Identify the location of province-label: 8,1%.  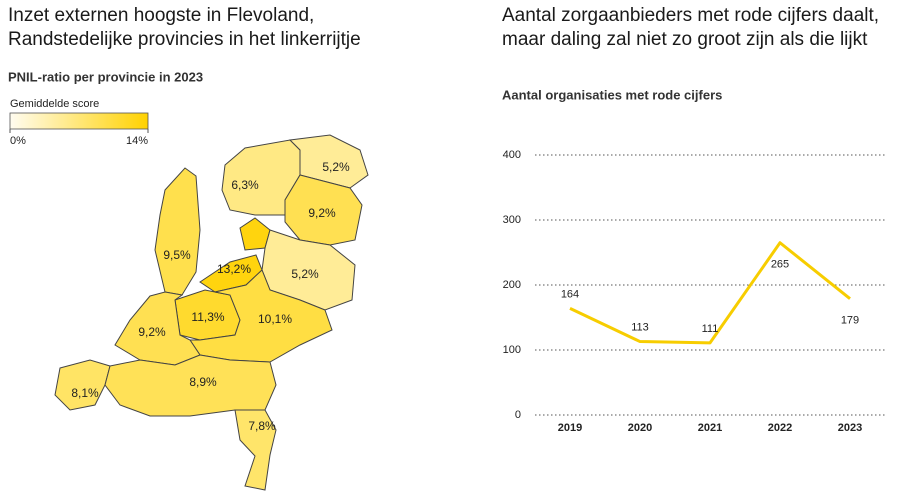
(85, 393).